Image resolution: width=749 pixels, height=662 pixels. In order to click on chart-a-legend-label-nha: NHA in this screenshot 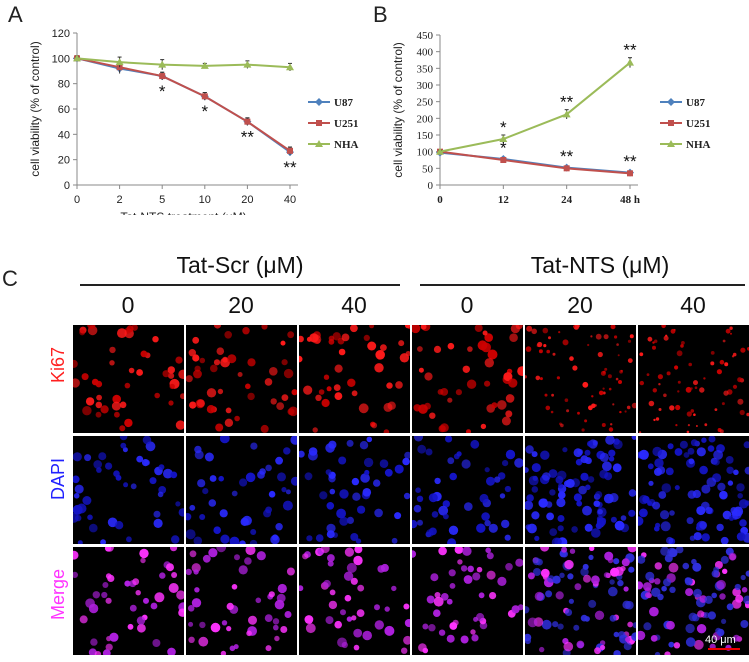, I will do `click(346, 145)`.